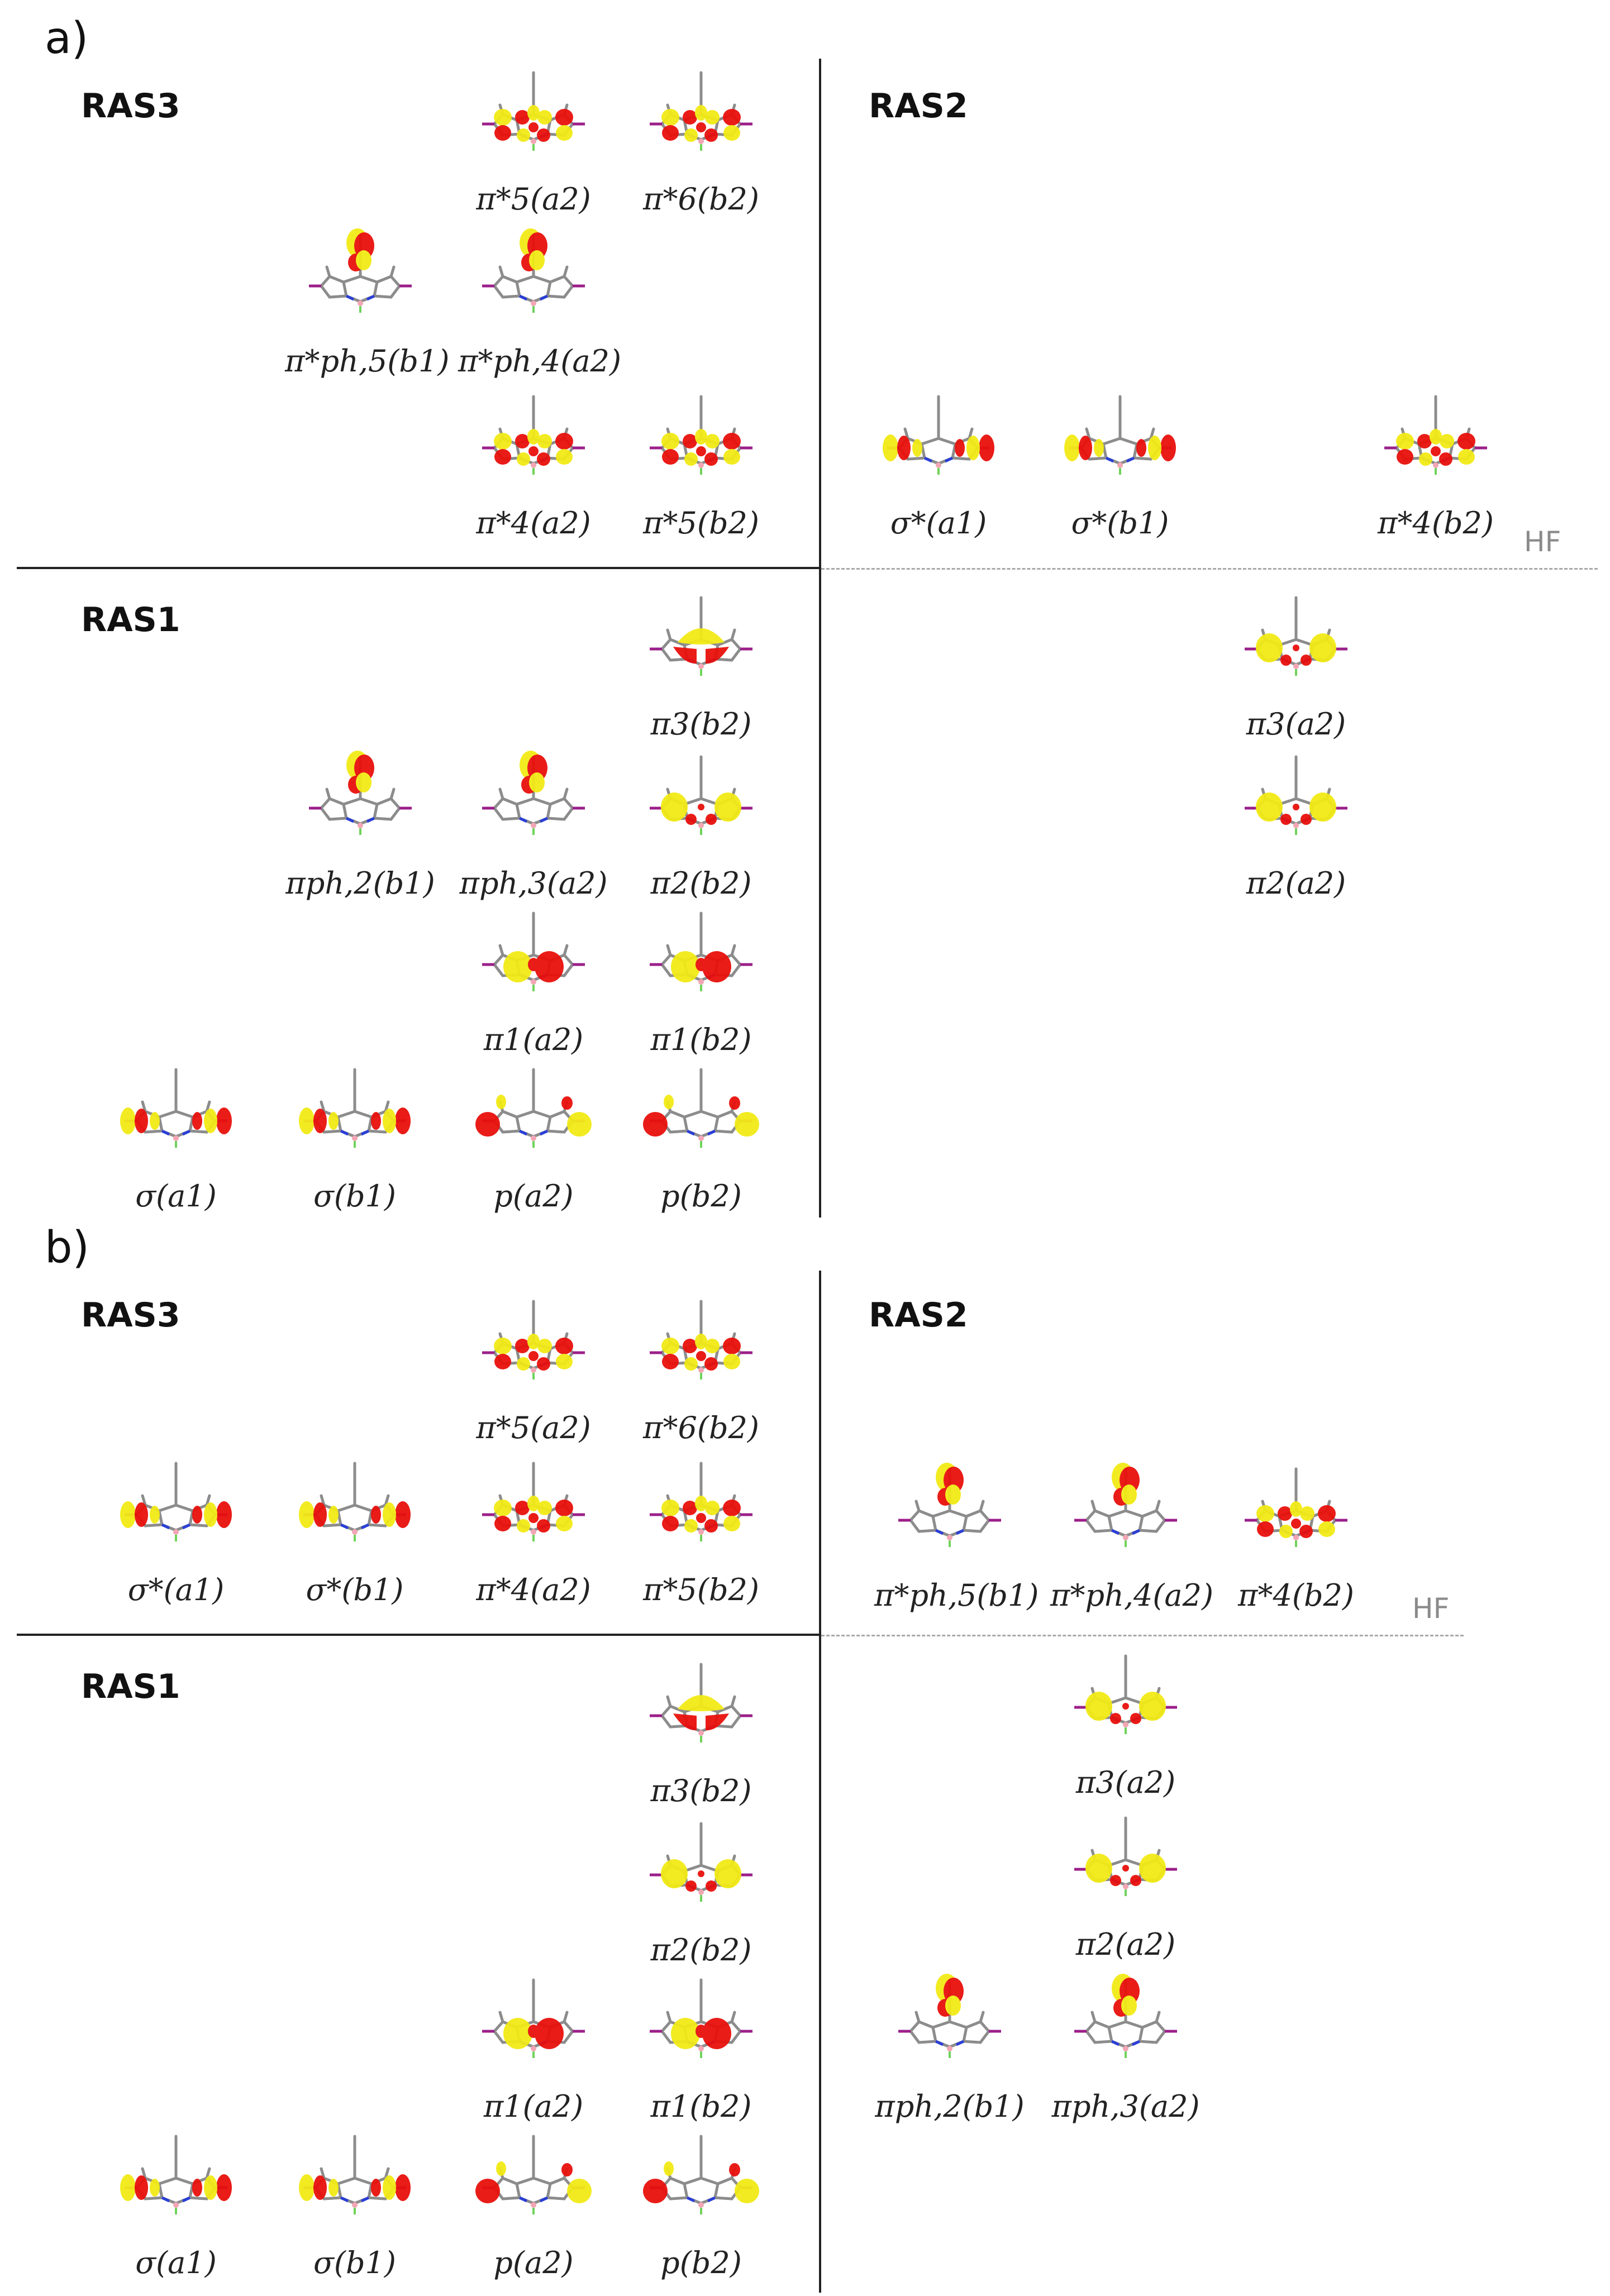  I want to click on orbital: π*ph,4(a2), so click(1131, 1542).